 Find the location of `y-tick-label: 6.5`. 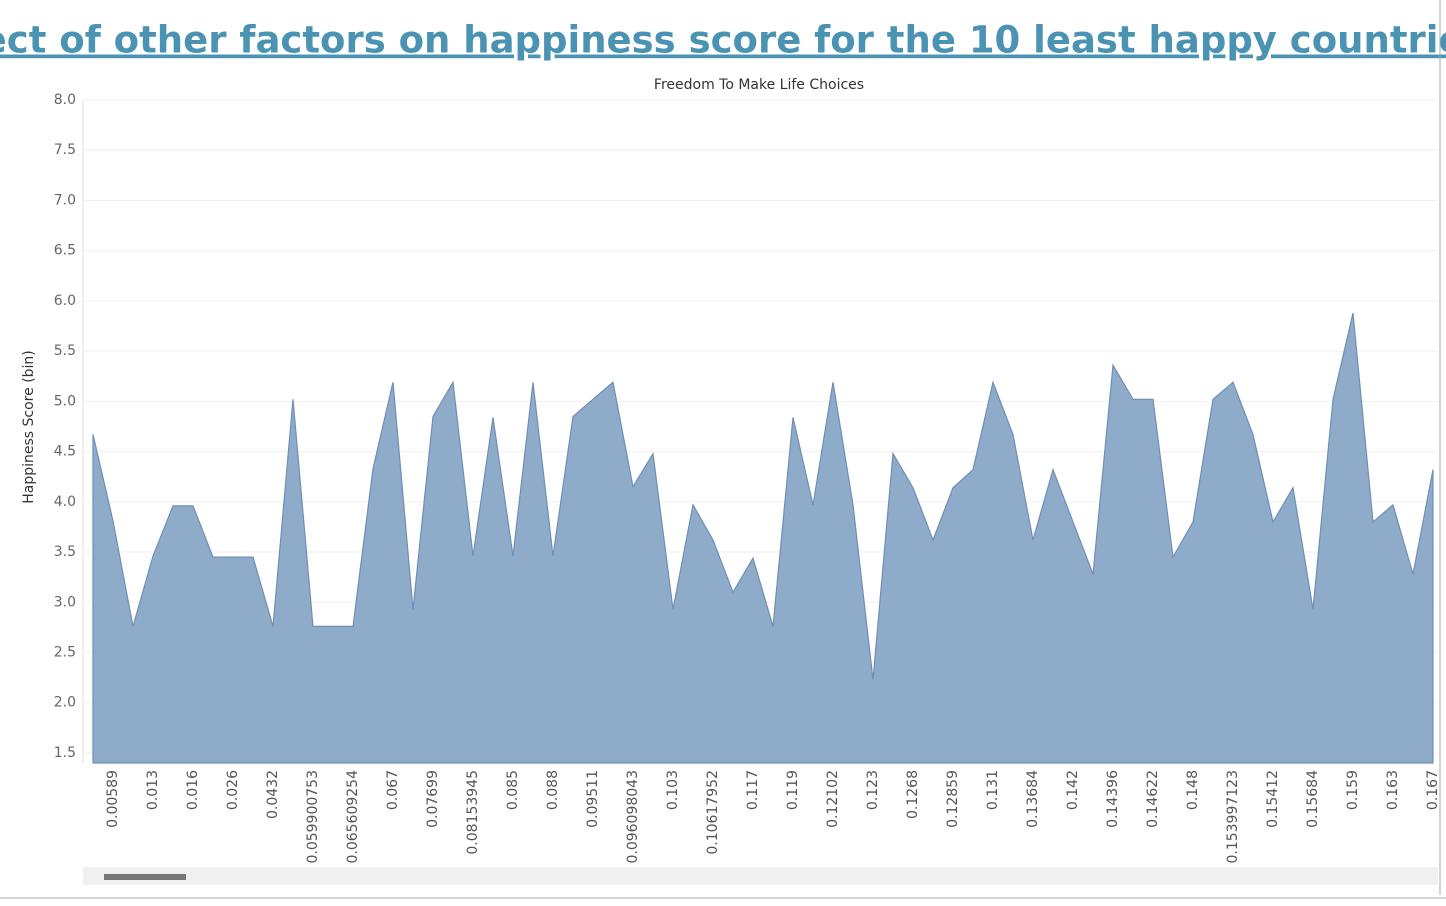

y-tick-label: 6.5 is located at coordinates (65, 251).